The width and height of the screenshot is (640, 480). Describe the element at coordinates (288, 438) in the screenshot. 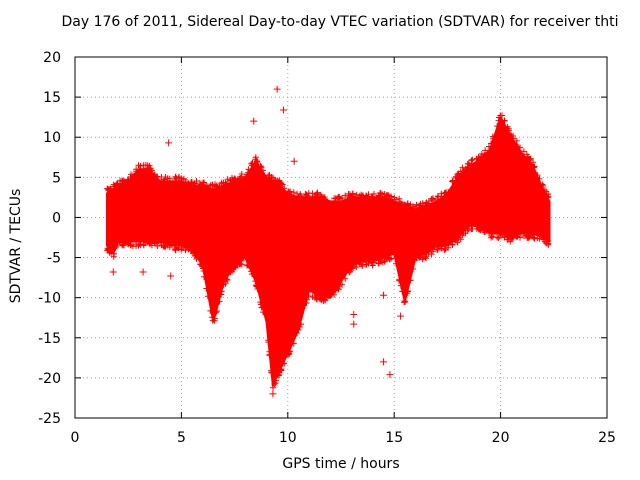

I see `x-tick-label: 10` at that location.